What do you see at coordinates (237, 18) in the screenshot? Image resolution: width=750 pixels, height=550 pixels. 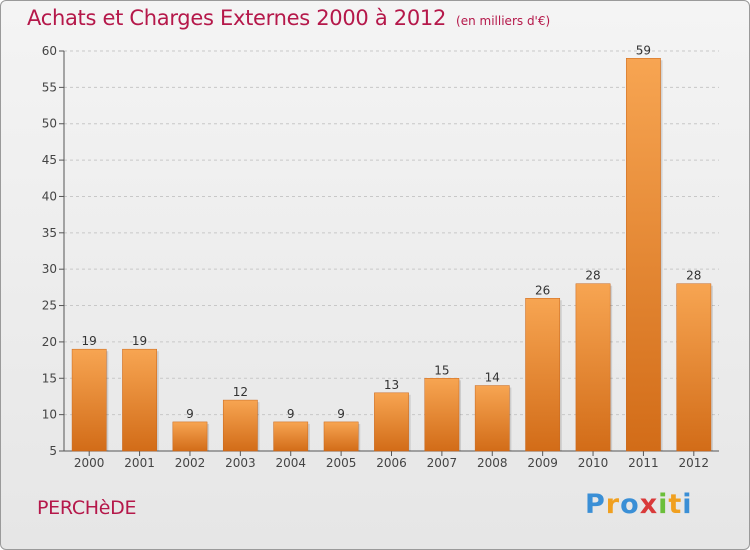 I see `chart-title-text: Achats et Charges Externes 2000 à 2012` at bounding box center [237, 18].